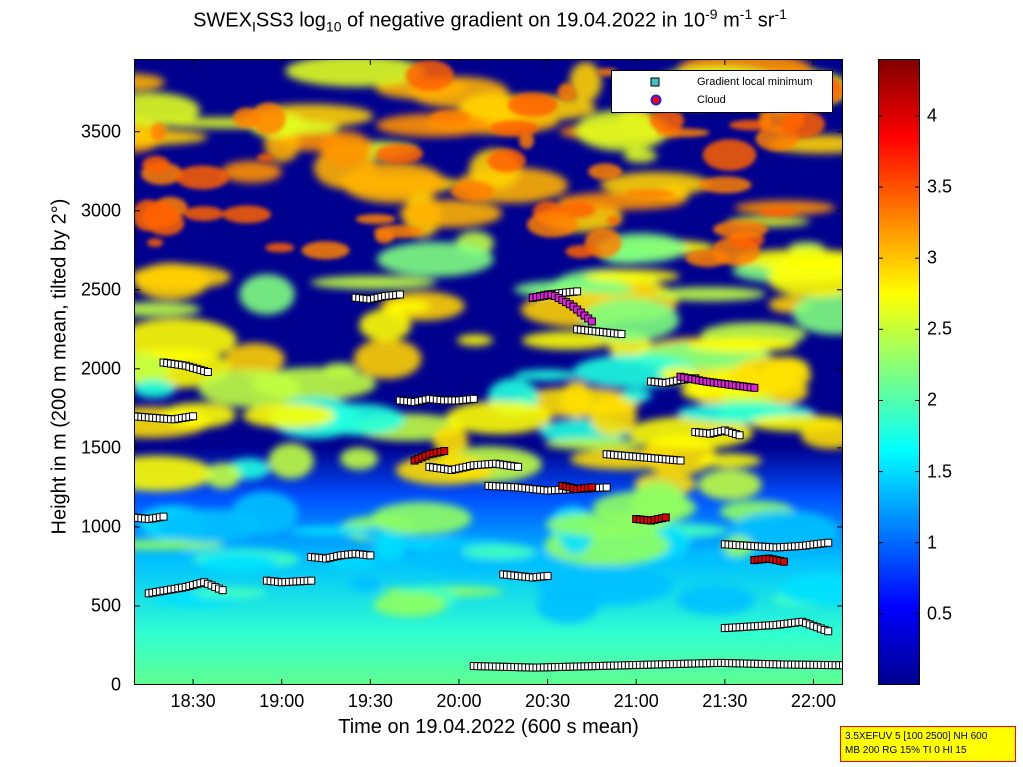 This screenshot has height=767, width=1023. I want to click on x-axis-label: Time on 19.04.2022 (600 s mean), so click(488, 727).